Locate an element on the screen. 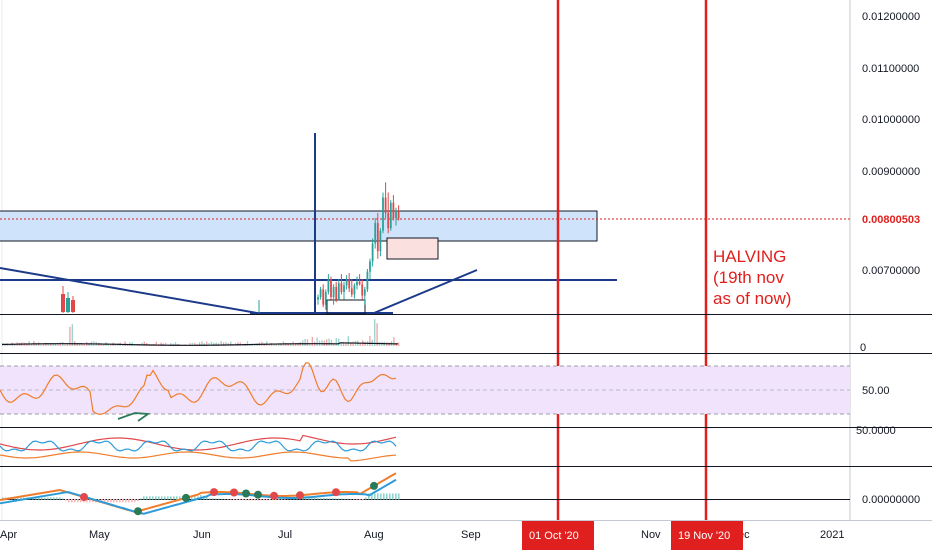 Image resolution: width=932 pixels, height=550 pixels. rsi-tick: 50.00 is located at coordinates (876, 391).